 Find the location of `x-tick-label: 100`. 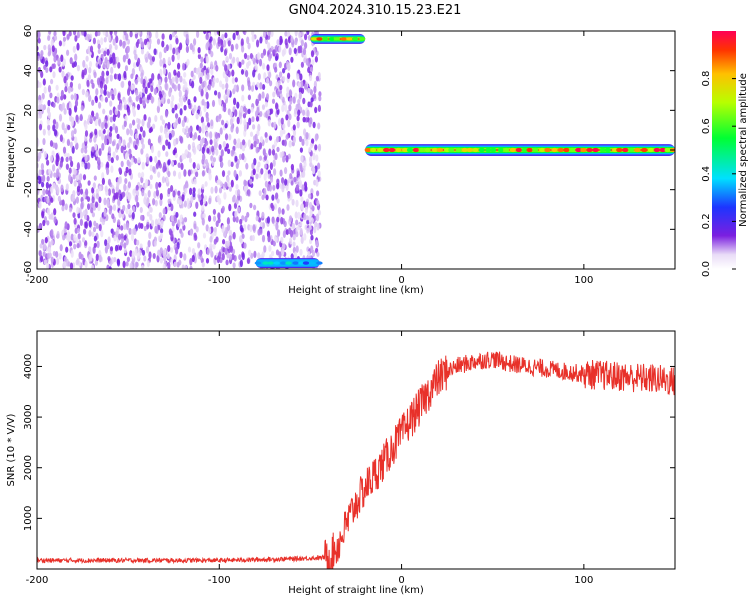

x-tick-label: 100 is located at coordinates (583, 280).